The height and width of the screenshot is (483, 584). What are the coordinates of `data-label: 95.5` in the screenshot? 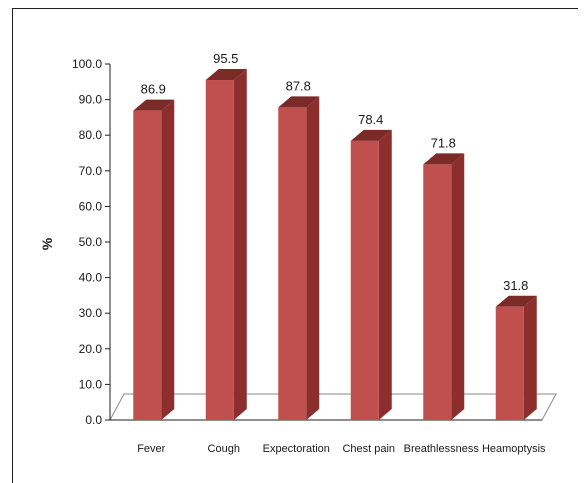 It's located at (225, 58).